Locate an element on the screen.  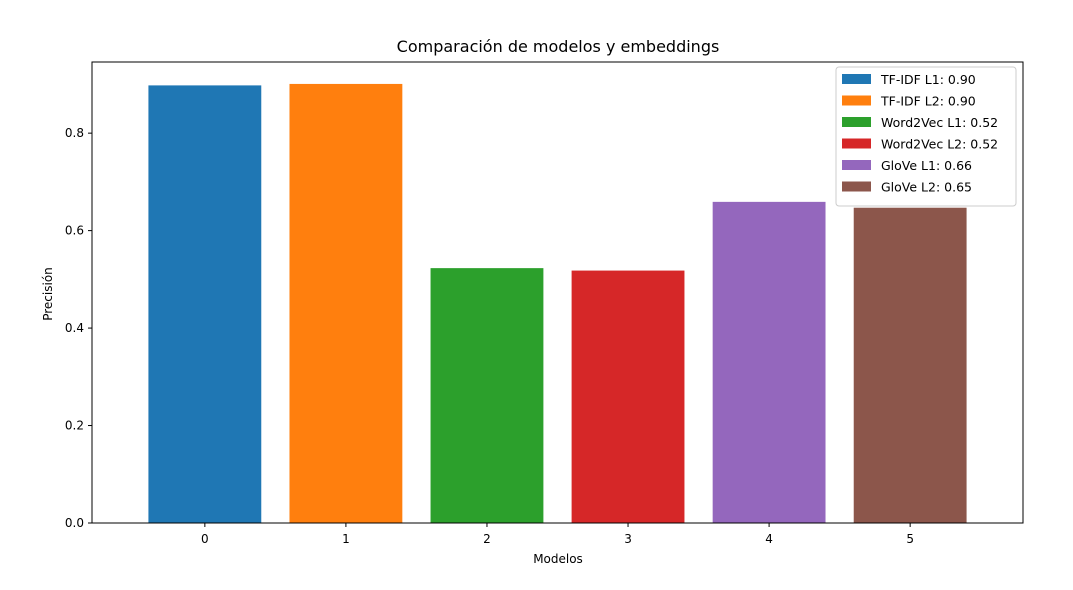
legend-label-3: Word2Vec L2: 0.52 is located at coordinates (939, 144).